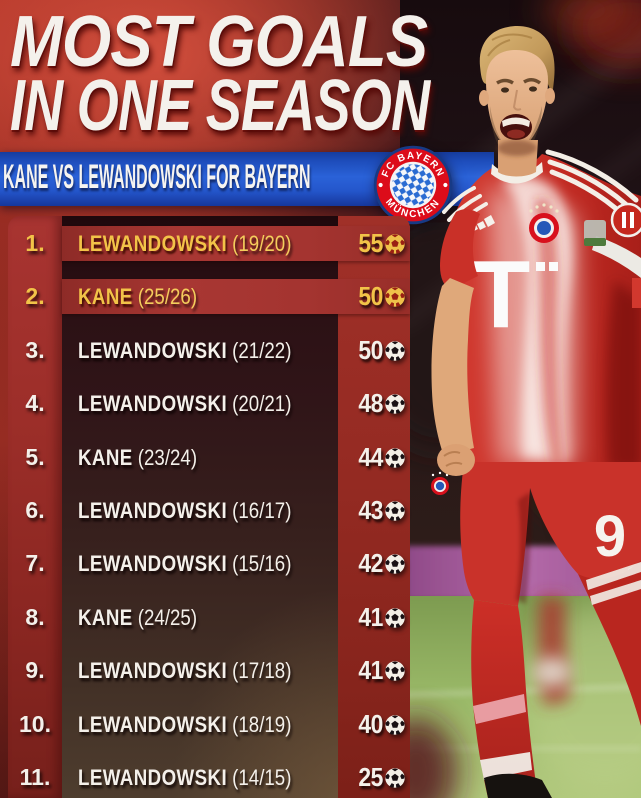 Image resolution: width=641 pixels, height=798 pixels. I want to click on player-cell: LEWANDOWSKI (15/16), so click(198, 564).